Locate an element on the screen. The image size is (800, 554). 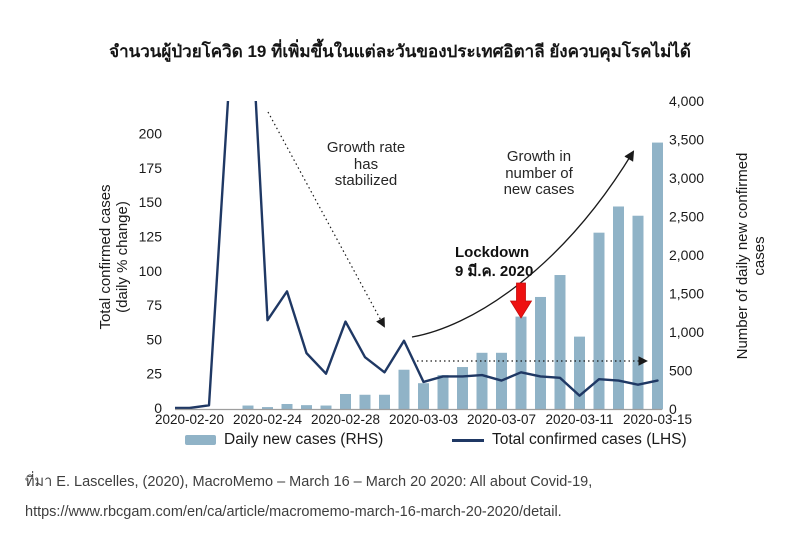
annotation-line: Growth in is located at coordinates (539, 156).